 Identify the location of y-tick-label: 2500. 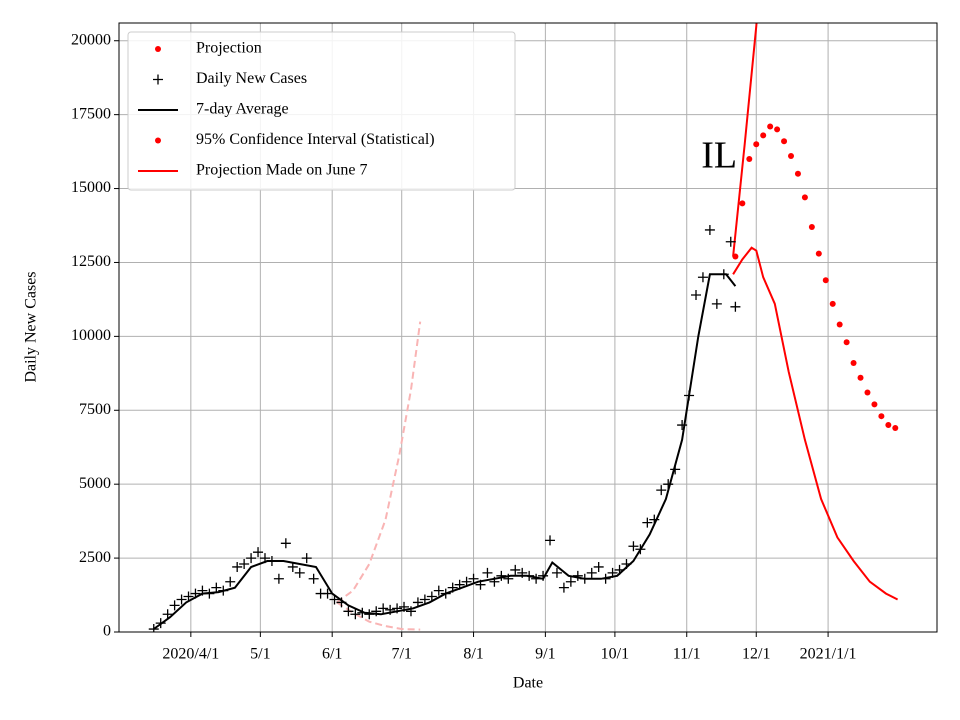
(95, 557).